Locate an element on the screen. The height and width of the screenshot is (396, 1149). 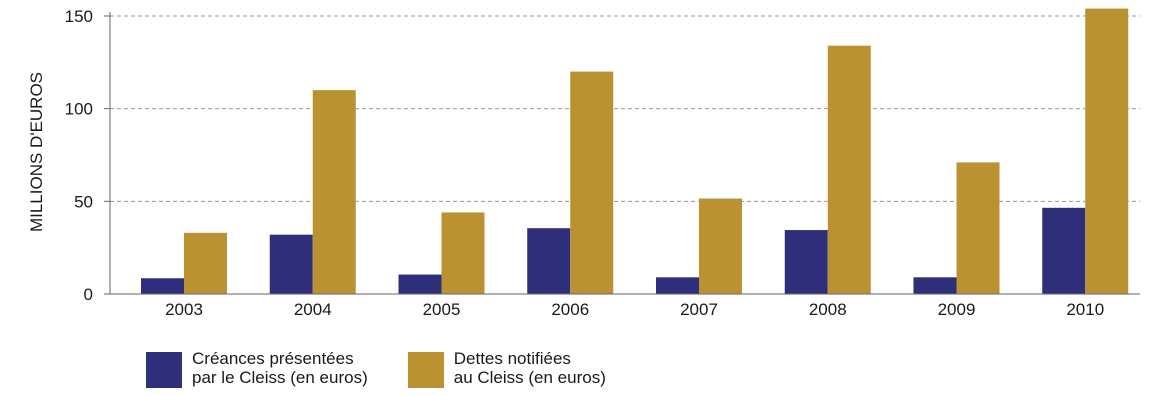
y-tick-label-100: 100 is located at coordinates (79, 109).